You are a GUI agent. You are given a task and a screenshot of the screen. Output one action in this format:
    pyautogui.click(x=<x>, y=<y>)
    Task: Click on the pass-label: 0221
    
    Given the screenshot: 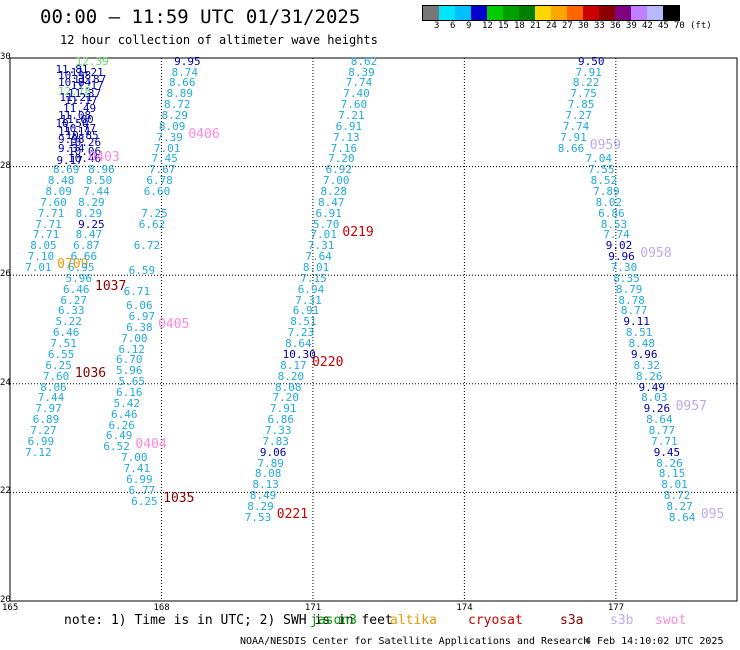 What is the action you would take?
    pyautogui.click(x=292, y=515)
    